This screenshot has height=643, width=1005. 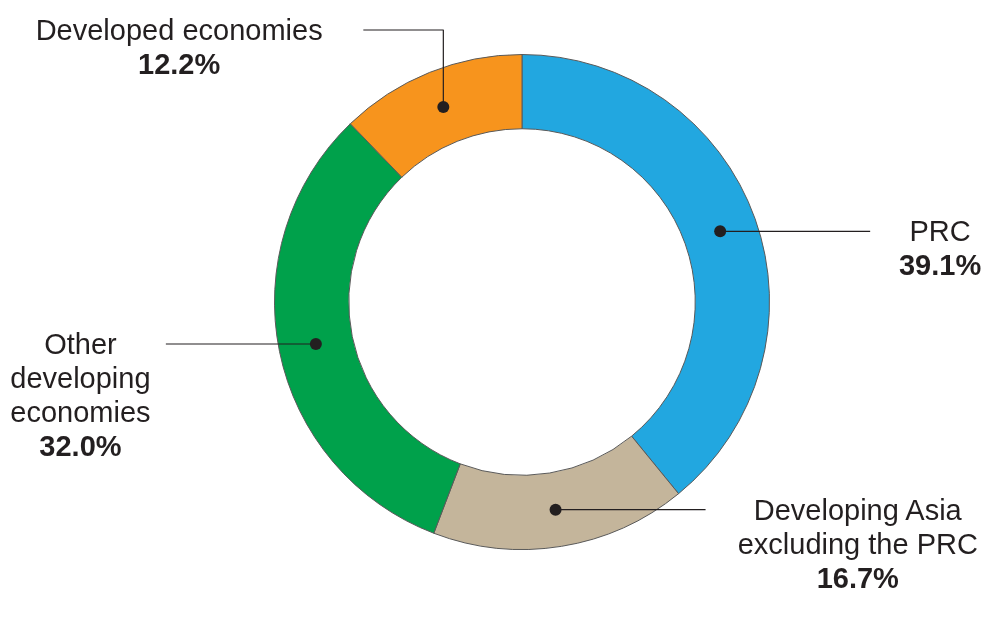 What do you see at coordinates (857, 526) in the screenshot?
I see `slice-label: Developing Asia excluding the PRC` at bounding box center [857, 526].